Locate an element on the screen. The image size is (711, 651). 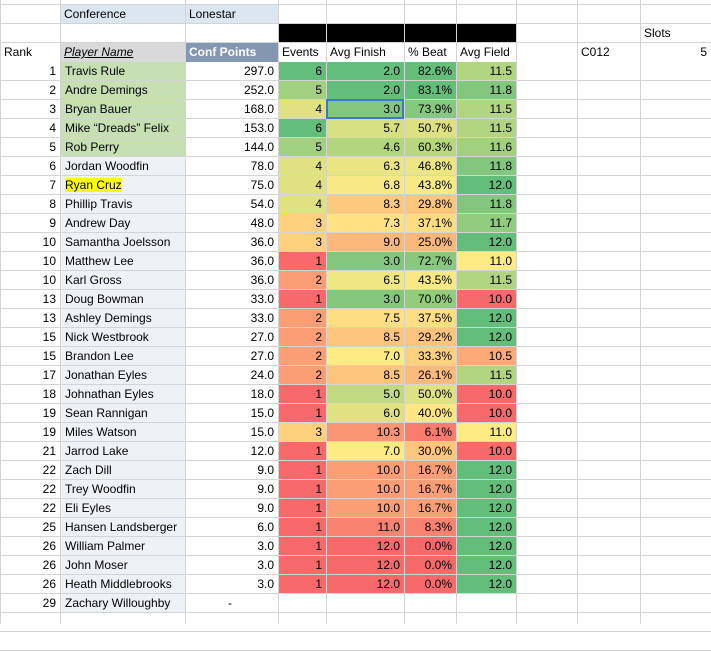
cell-avg-finish: 6.3 is located at coordinates (365, 166).